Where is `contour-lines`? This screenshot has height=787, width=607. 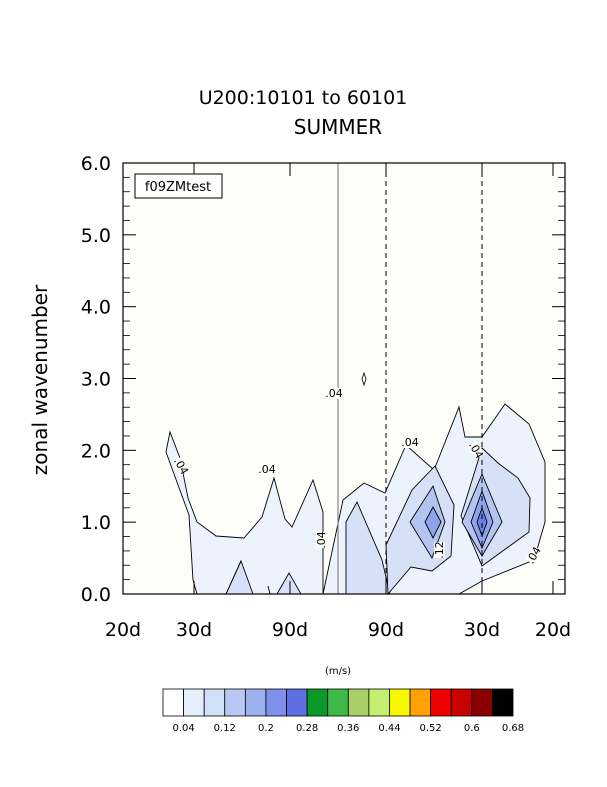
contour-lines is located at coordinates (248, 577).